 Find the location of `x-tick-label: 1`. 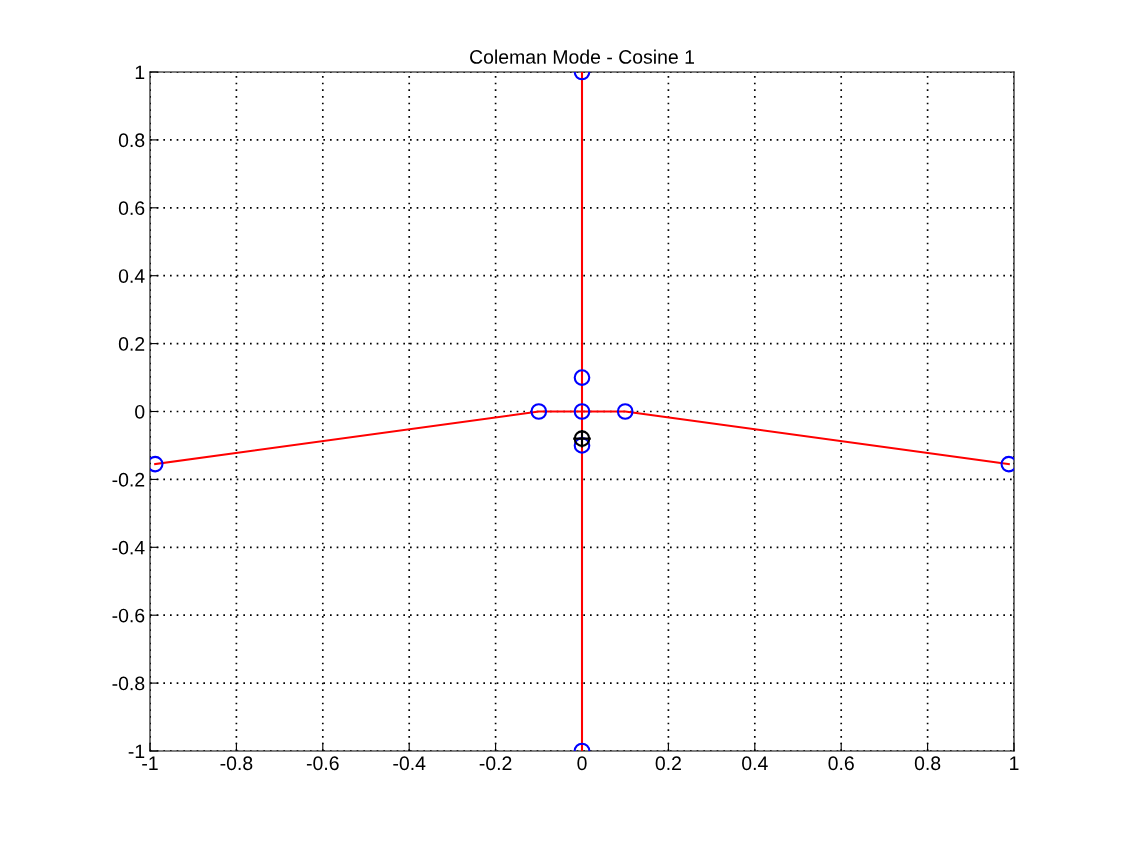

x-tick-label: 1 is located at coordinates (1014, 763).